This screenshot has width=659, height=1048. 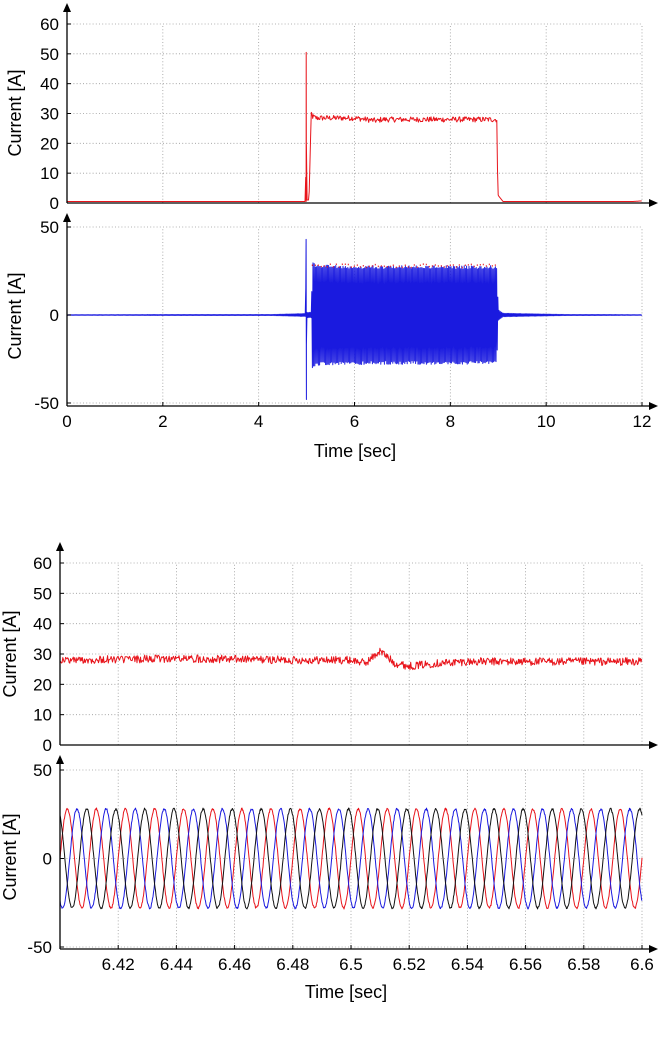 What do you see at coordinates (15, 112) in the screenshot?
I see `y-axis-label-top-upper: Current [A]` at bounding box center [15, 112].